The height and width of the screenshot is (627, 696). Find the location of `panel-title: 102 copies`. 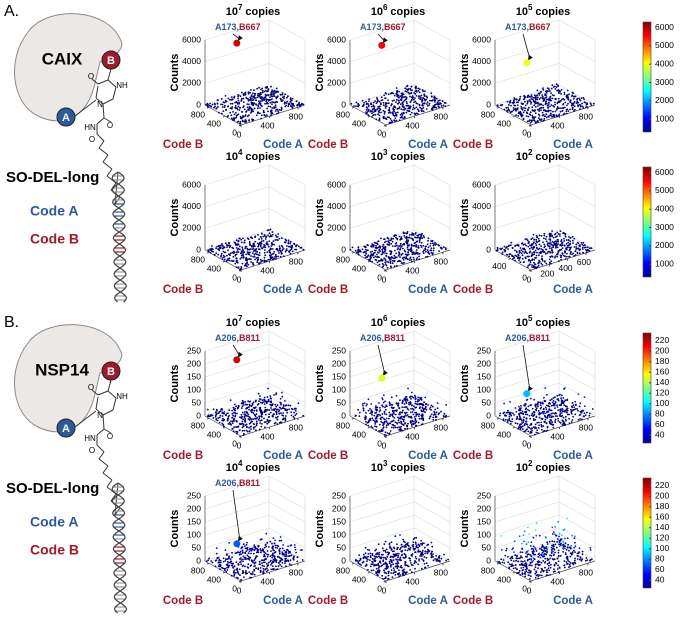

panel-title: 102 copies is located at coordinates (543, 155).